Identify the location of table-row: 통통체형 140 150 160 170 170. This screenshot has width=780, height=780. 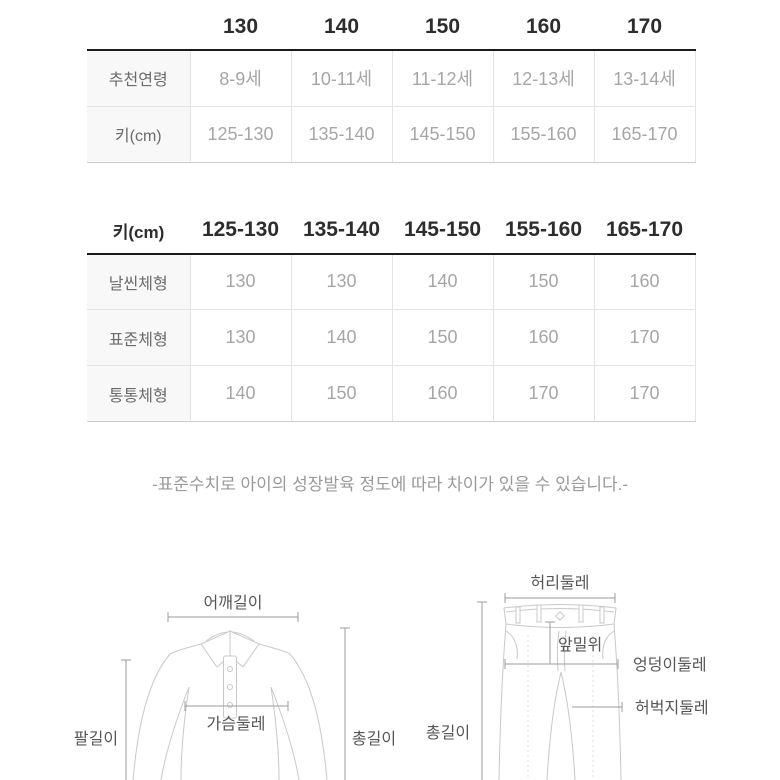
(391, 393).